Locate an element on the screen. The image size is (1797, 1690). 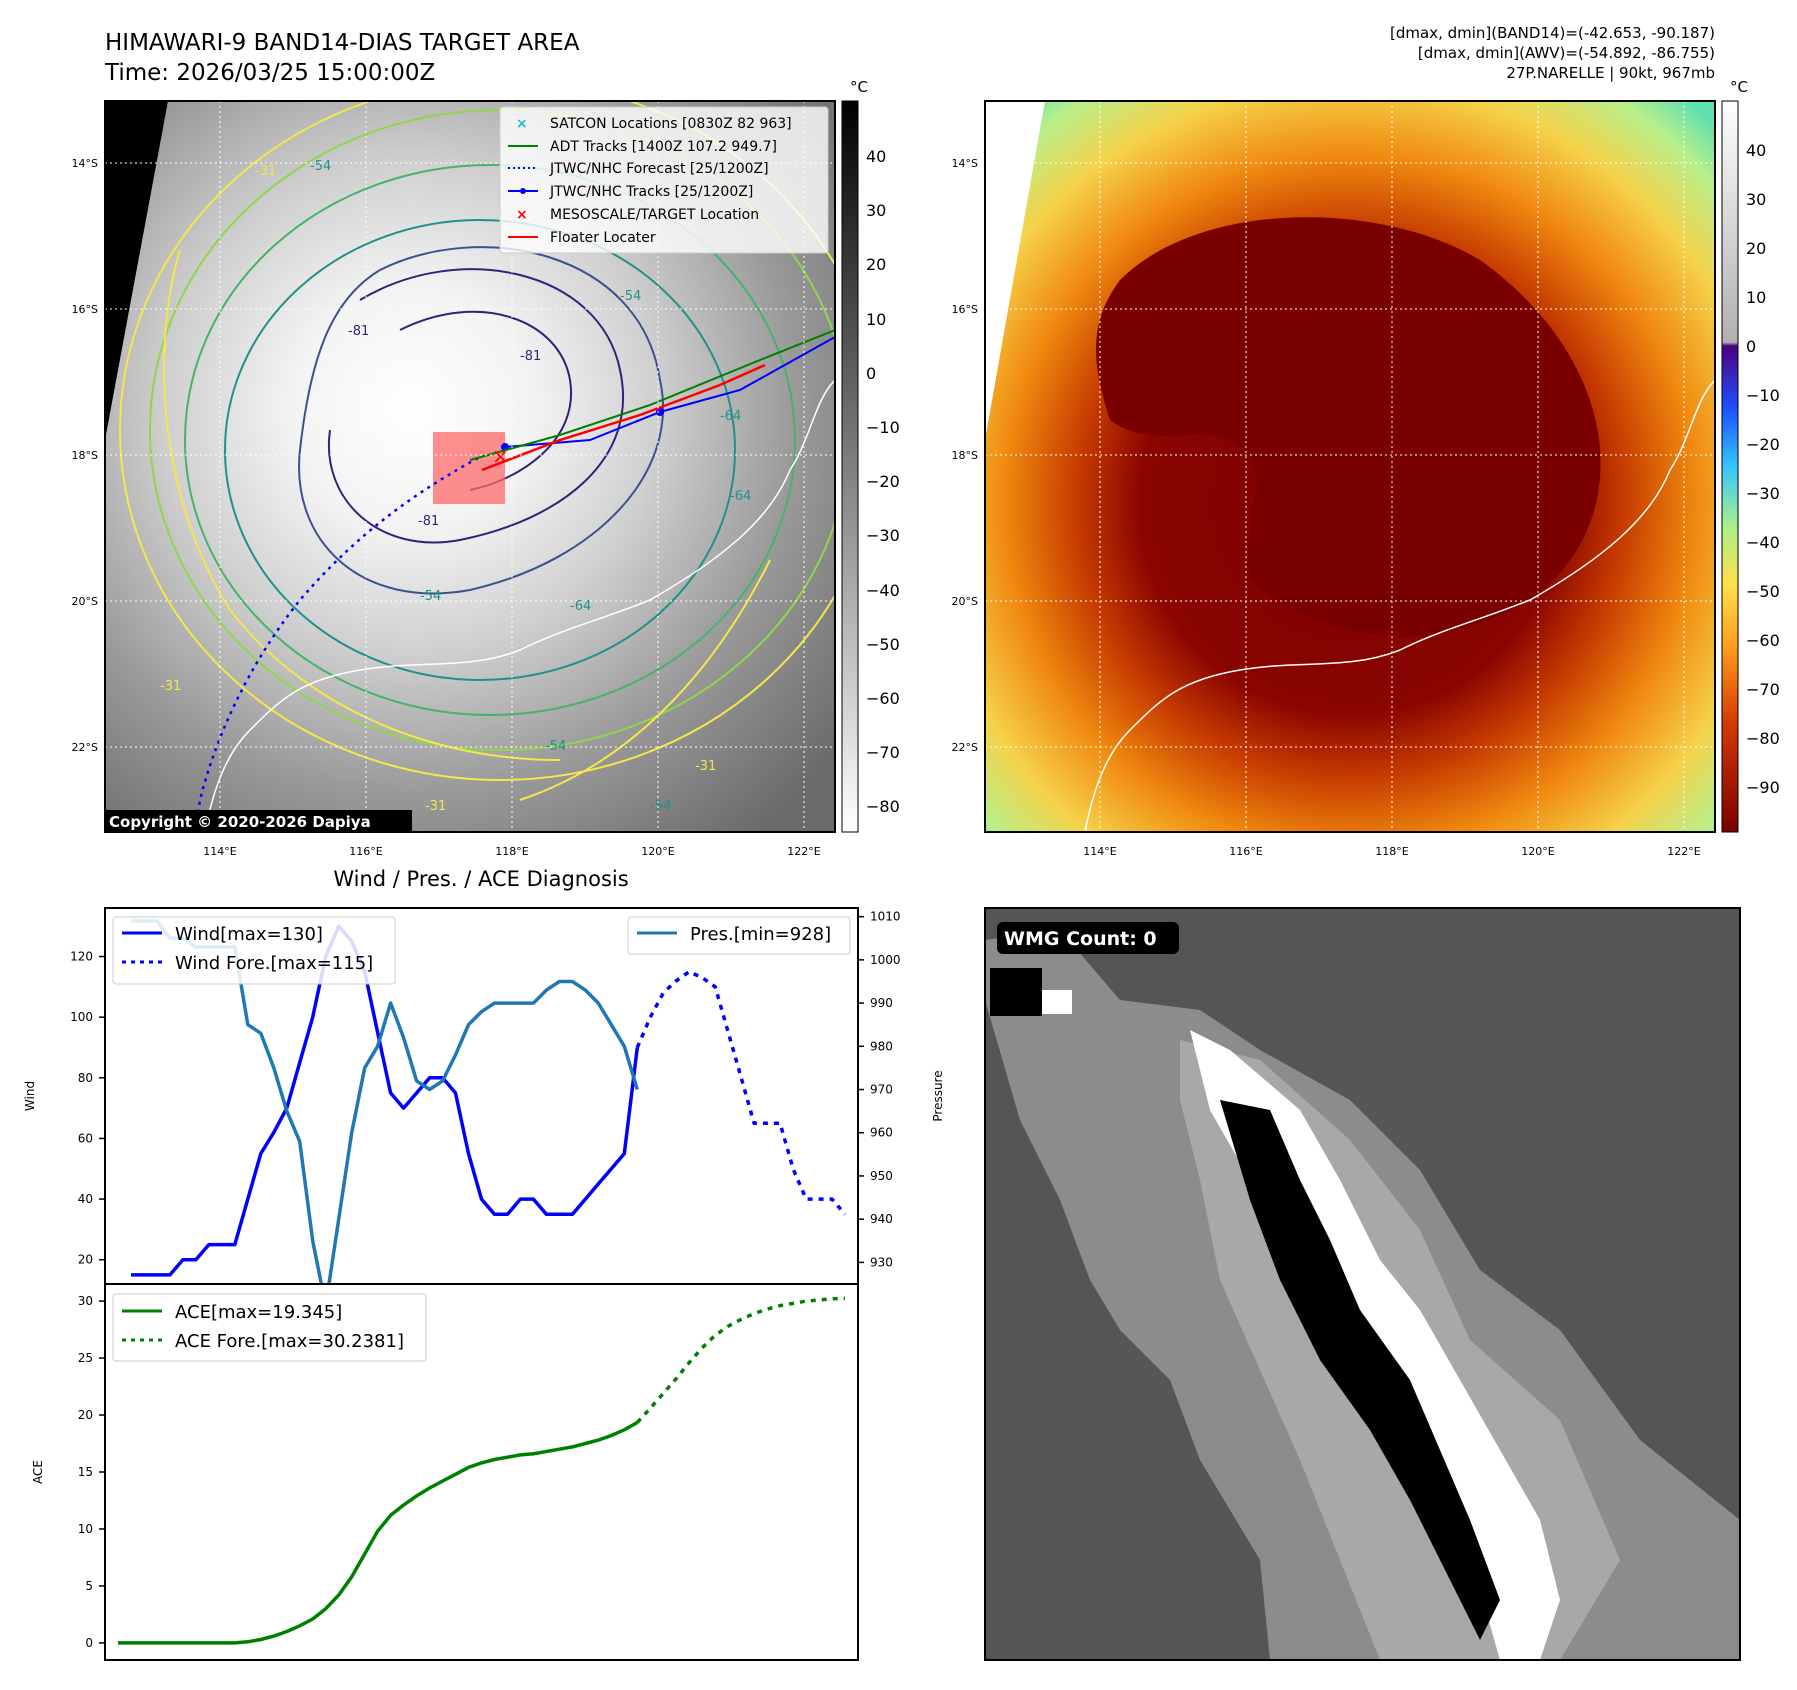
svg-text: 118°E is located at coordinates (1391, 851).